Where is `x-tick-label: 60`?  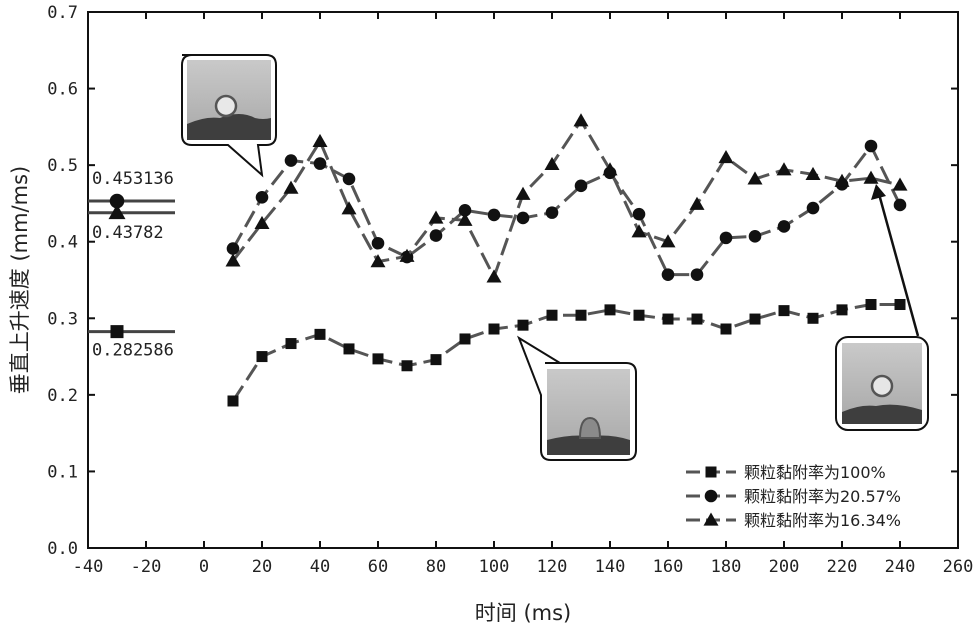
x-tick-label: 60 is located at coordinates (378, 567).